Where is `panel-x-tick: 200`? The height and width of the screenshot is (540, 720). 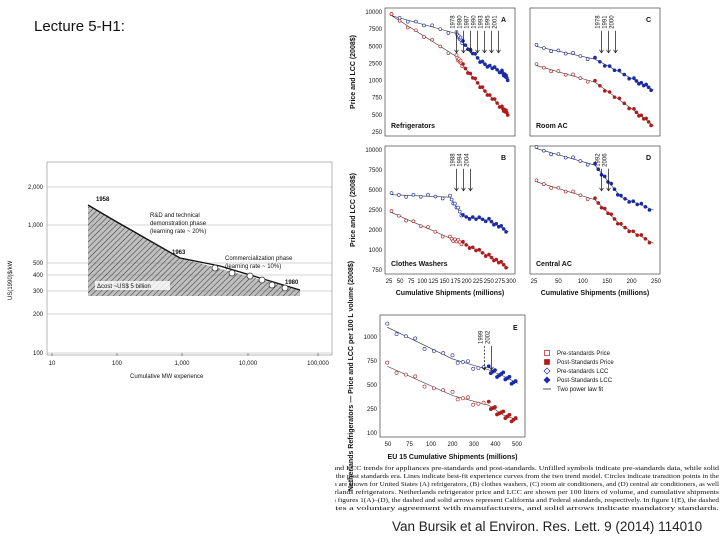
panel-x-tick: 200 is located at coordinates (452, 445).